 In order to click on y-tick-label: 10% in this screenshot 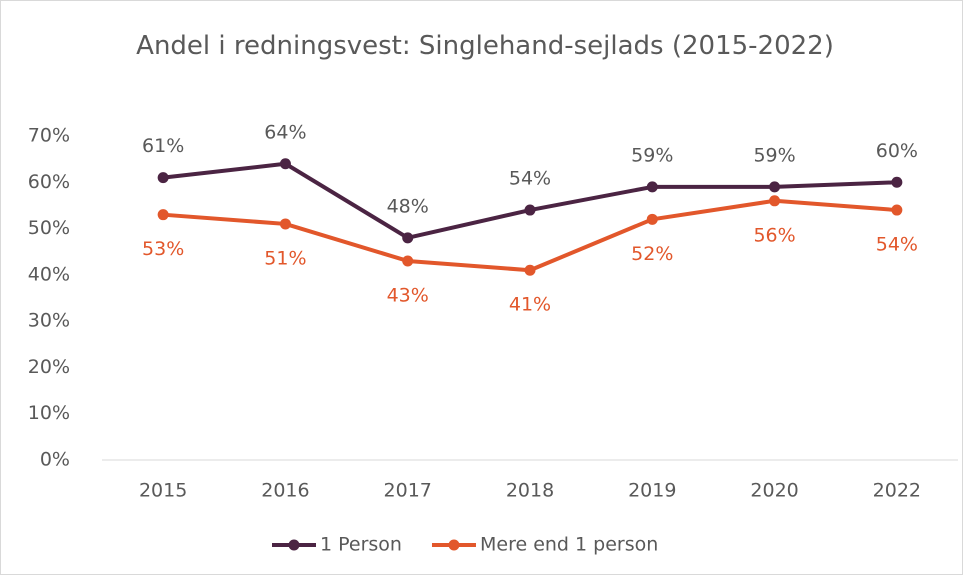, I will do `click(49, 413)`.